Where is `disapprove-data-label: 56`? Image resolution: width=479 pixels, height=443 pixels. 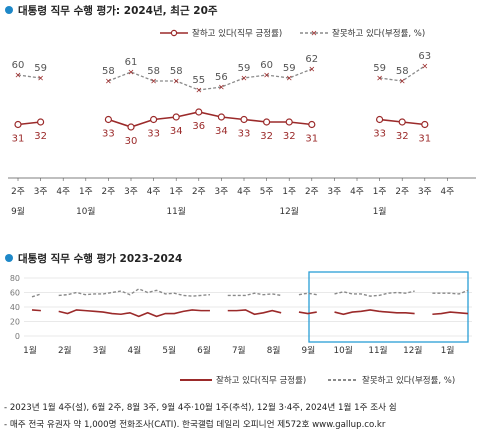 disapprove-data-label: 56 is located at coordinates (221, 77).